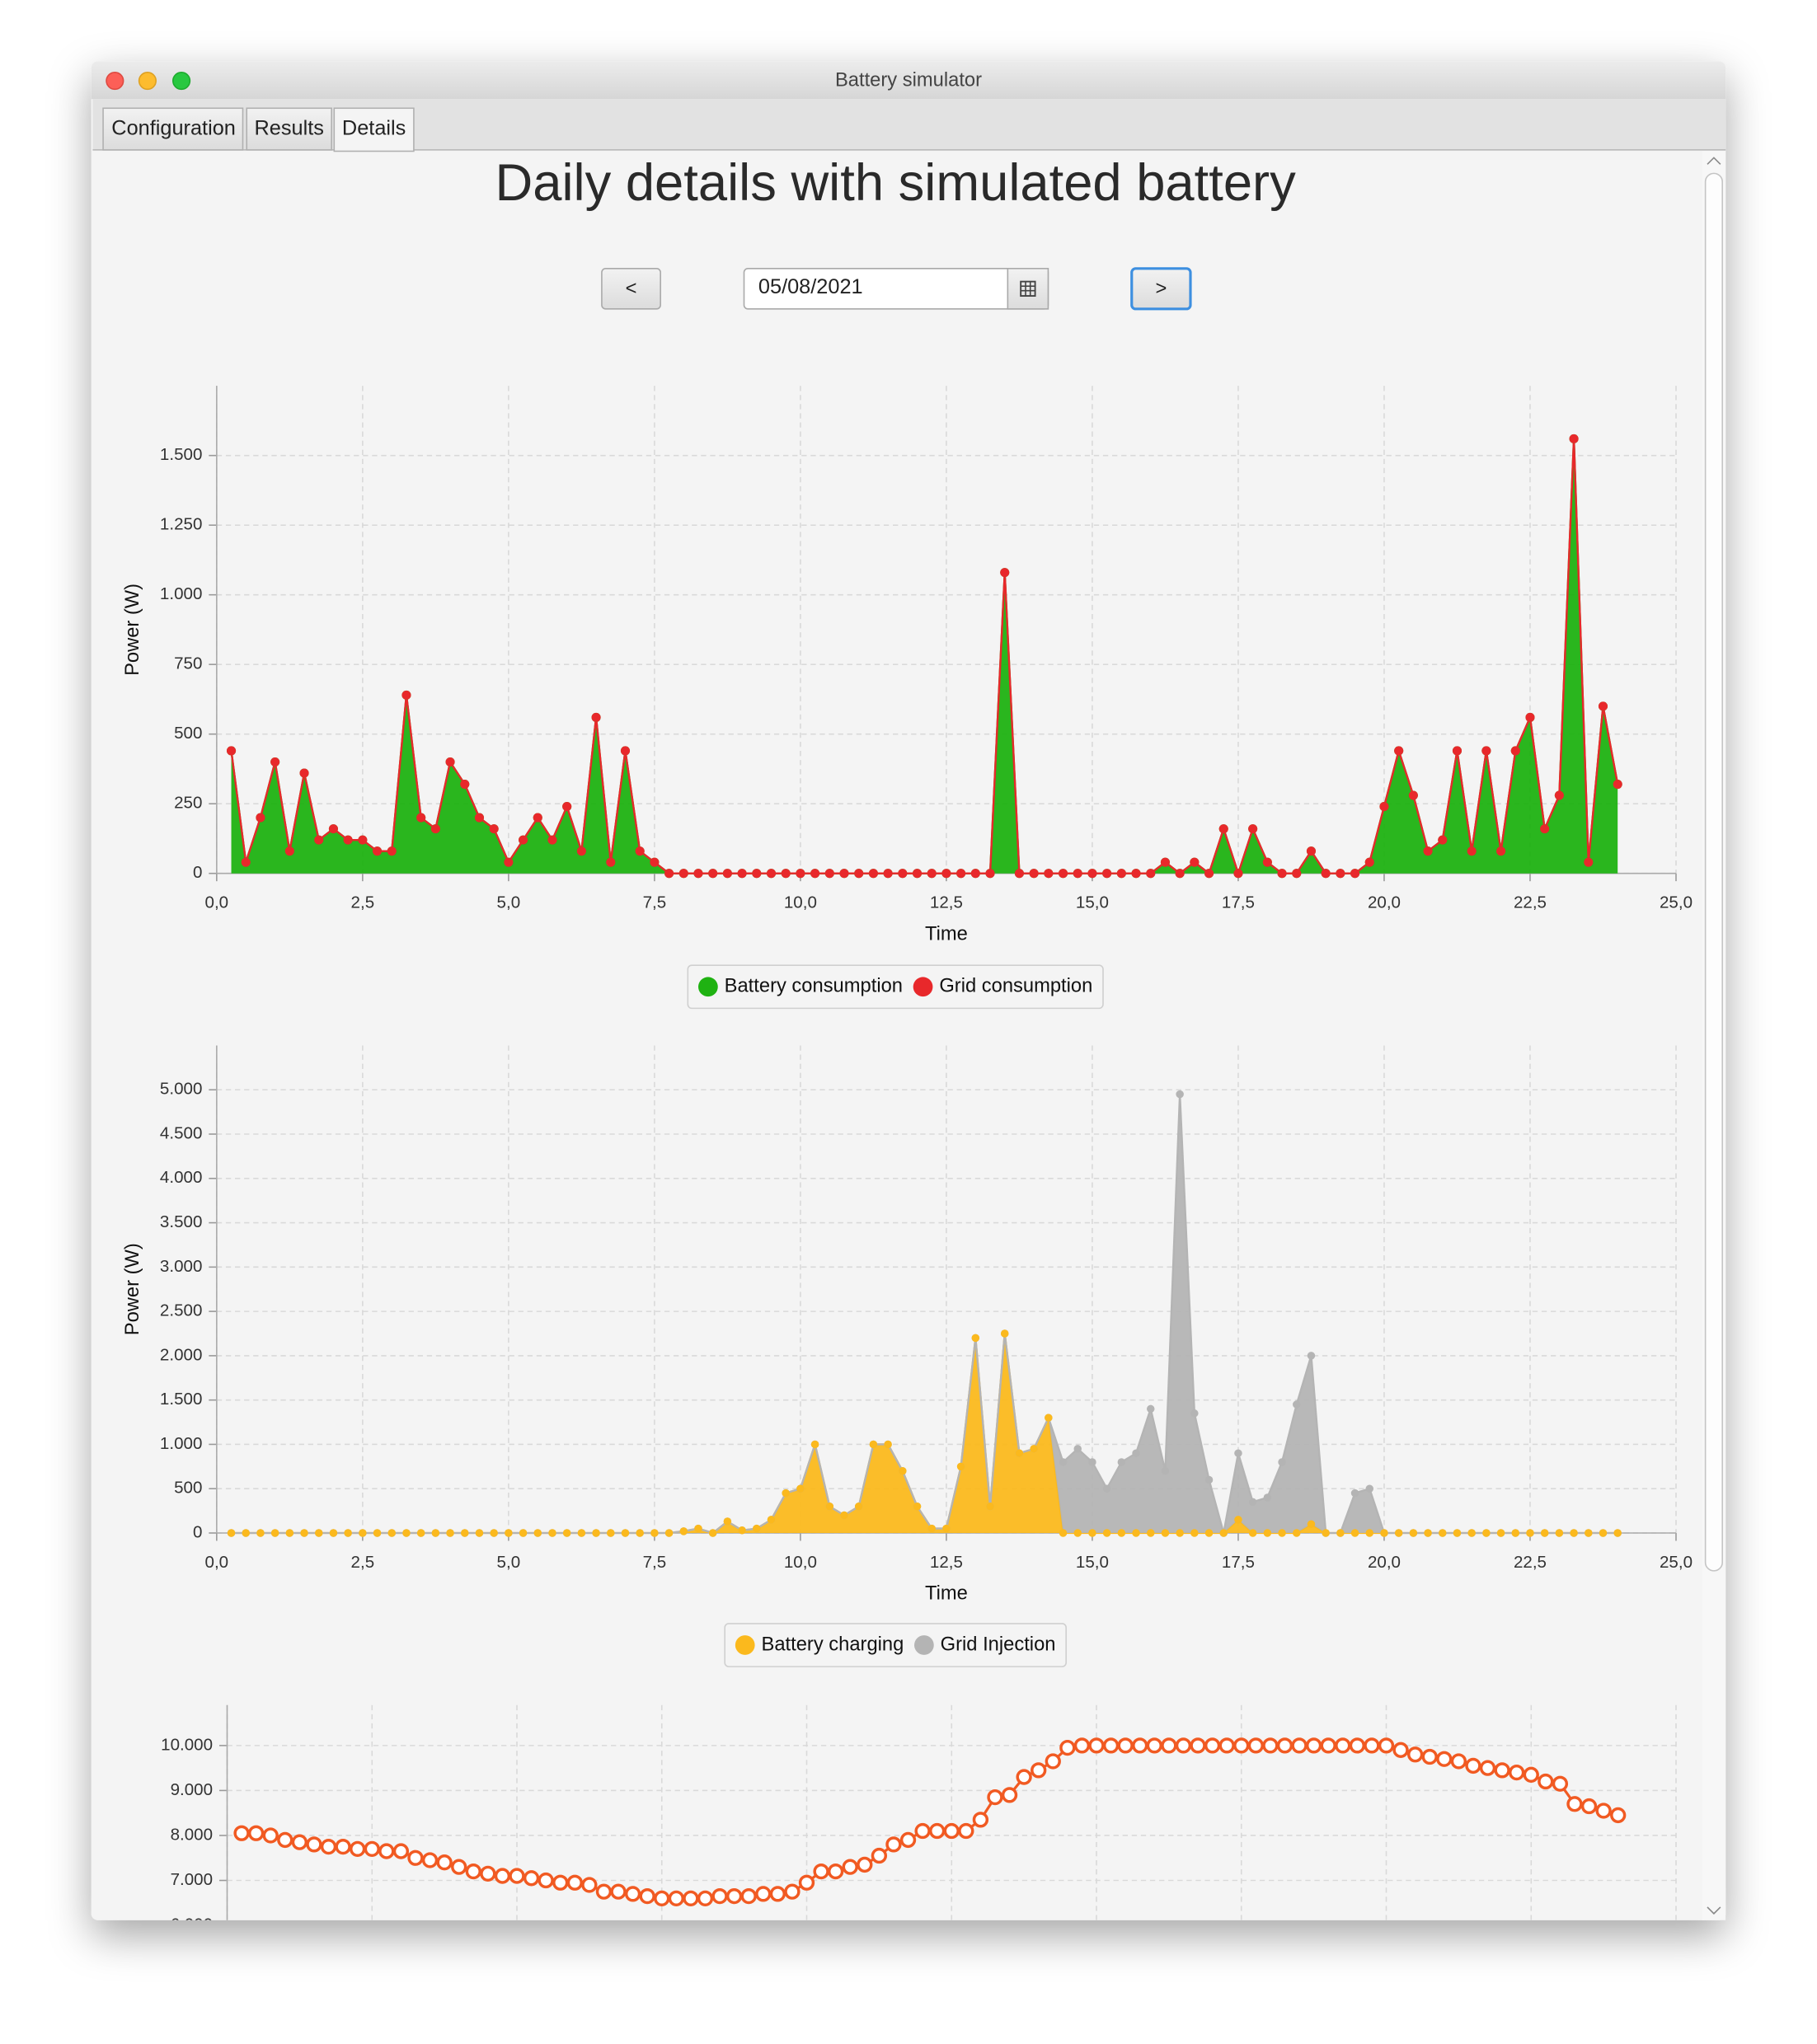 Image resolution: width=1817 pixels, height=2044 pixels. Describe the element at coordinates (1239, 902) in the screenshot. I see `x-tick-label: 17,5` at that location.